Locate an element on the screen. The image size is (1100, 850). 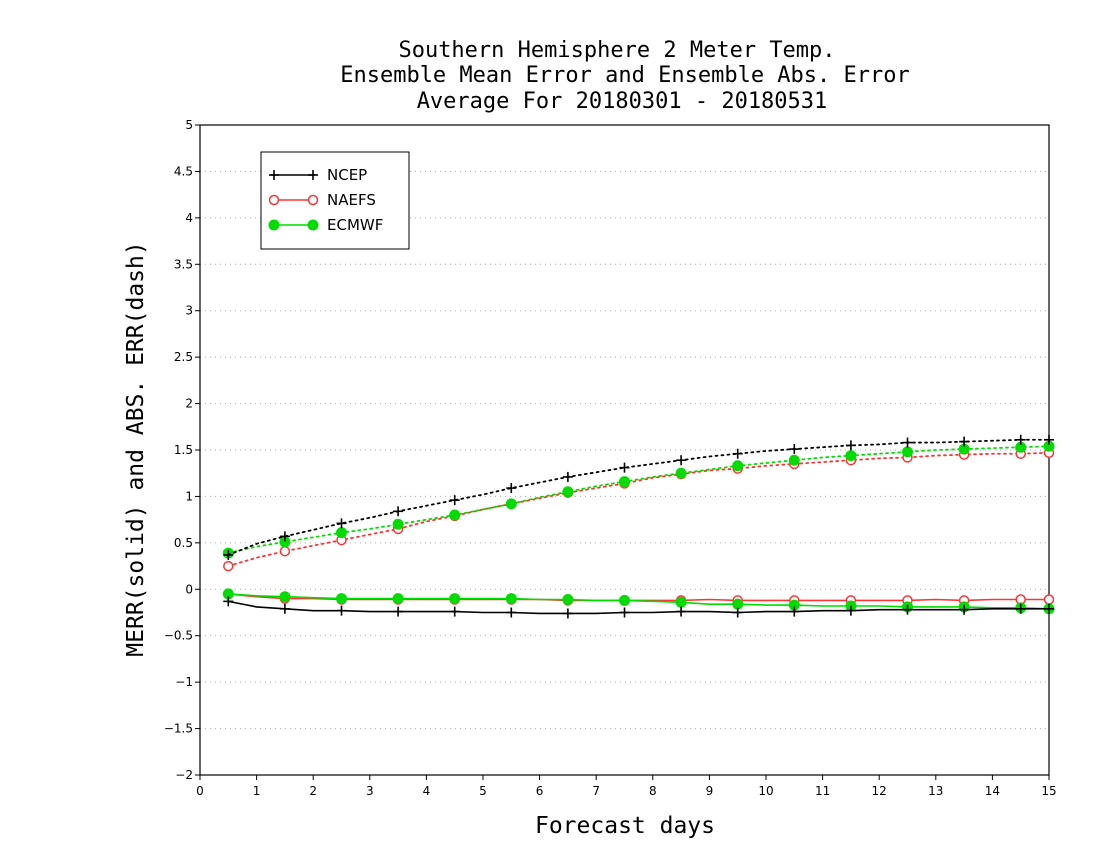
x-tick-label: 10 is located at coordinates (765, 791).